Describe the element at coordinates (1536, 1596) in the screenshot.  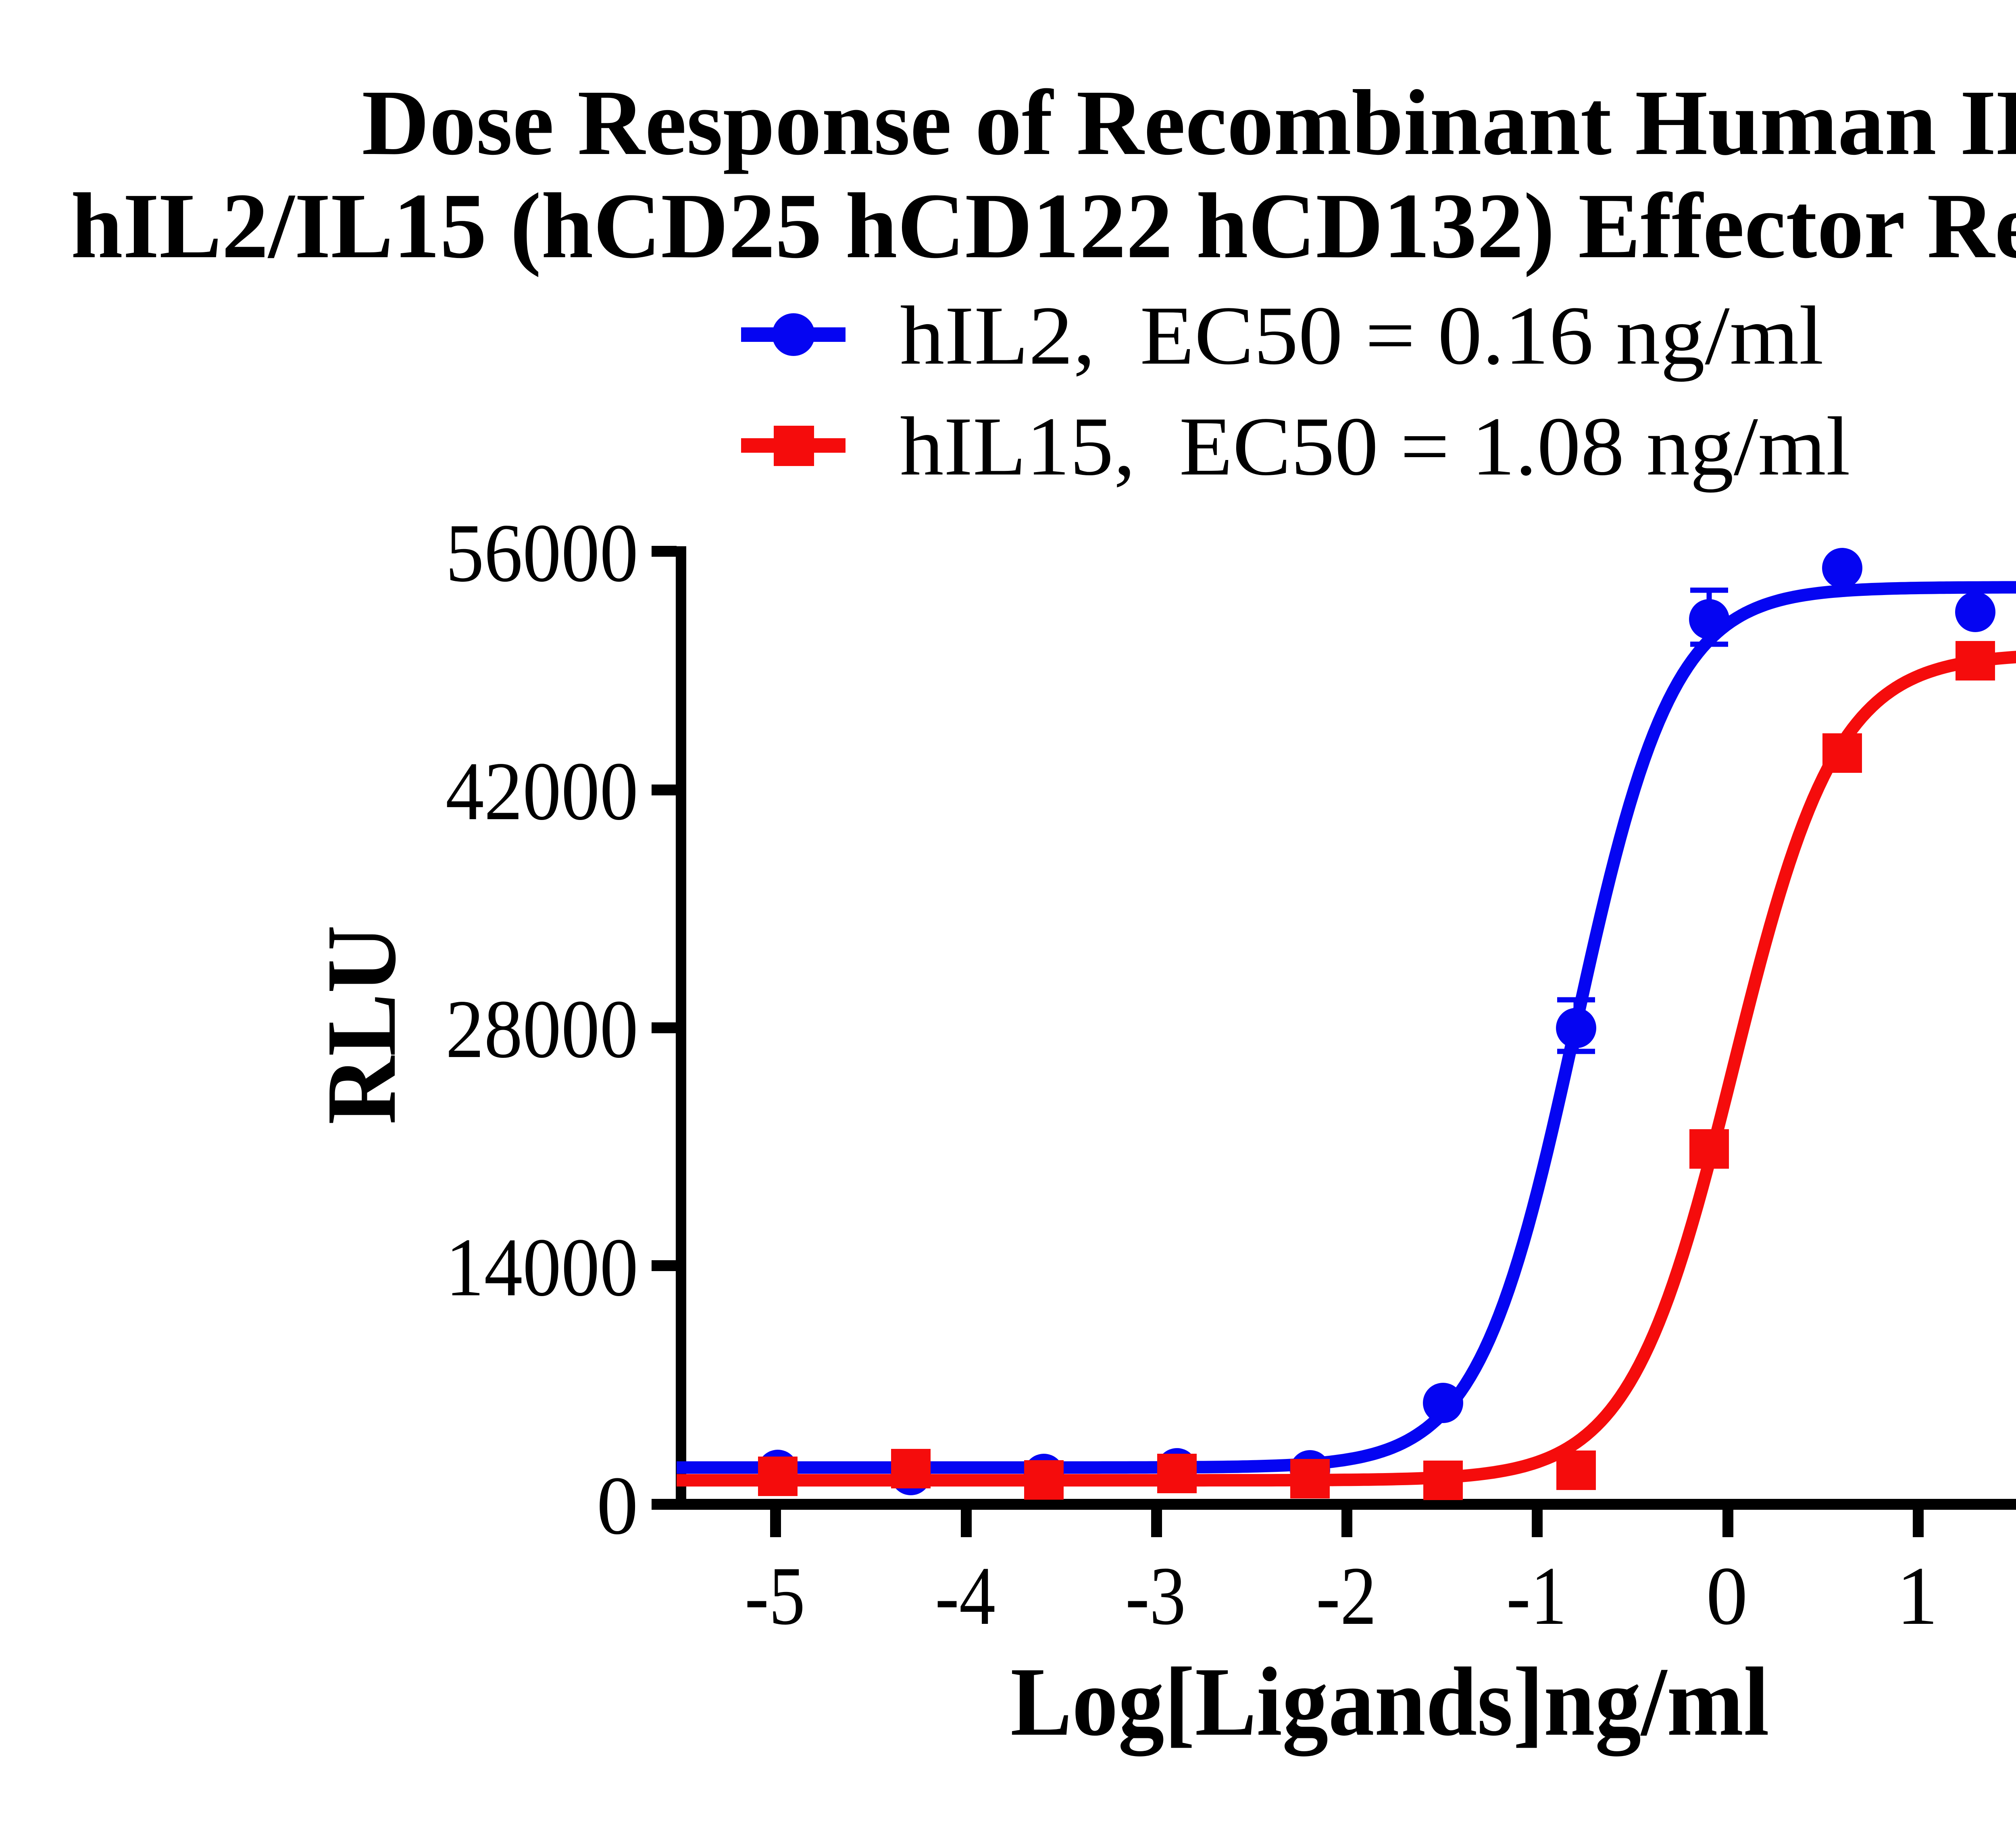
I see `svg-text: -1` at that location.